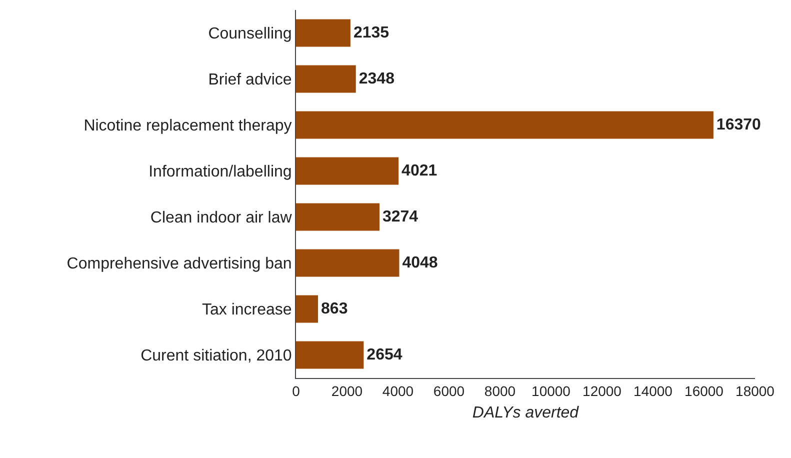  I want to click on x-tick-label: 4000, so click(398, 390).